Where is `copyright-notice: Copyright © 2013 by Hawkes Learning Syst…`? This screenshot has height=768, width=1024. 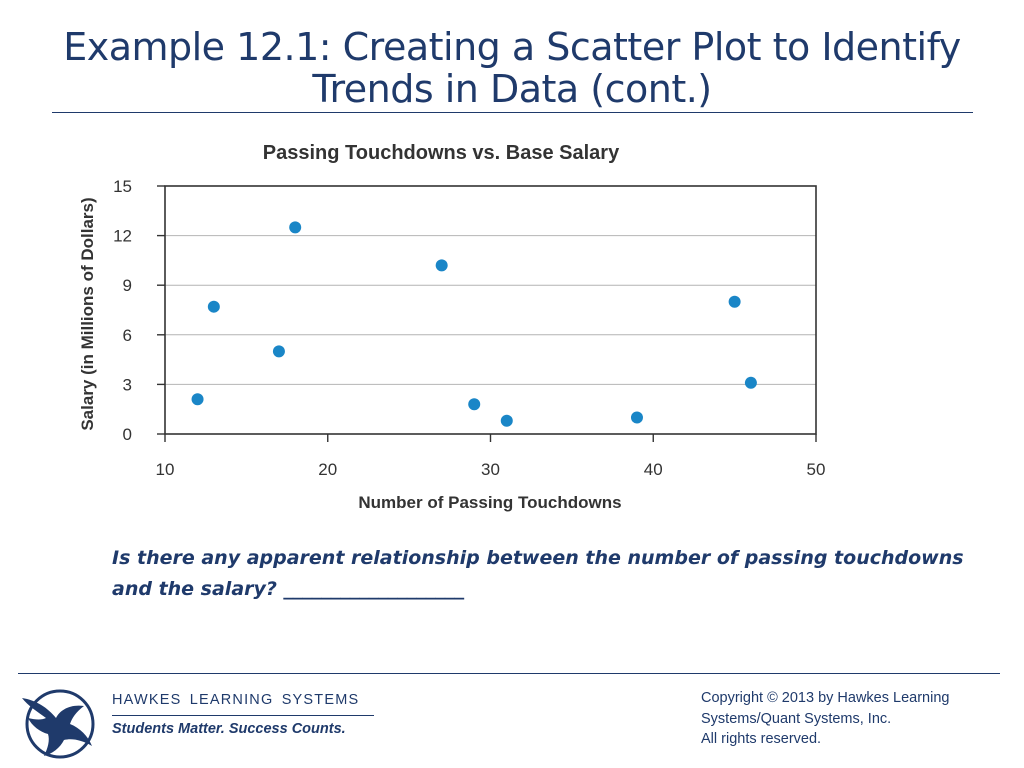 copyright-notice: Copyright © 2013 by Hawkes Learning Syst… is located at coordinates (856, 719).